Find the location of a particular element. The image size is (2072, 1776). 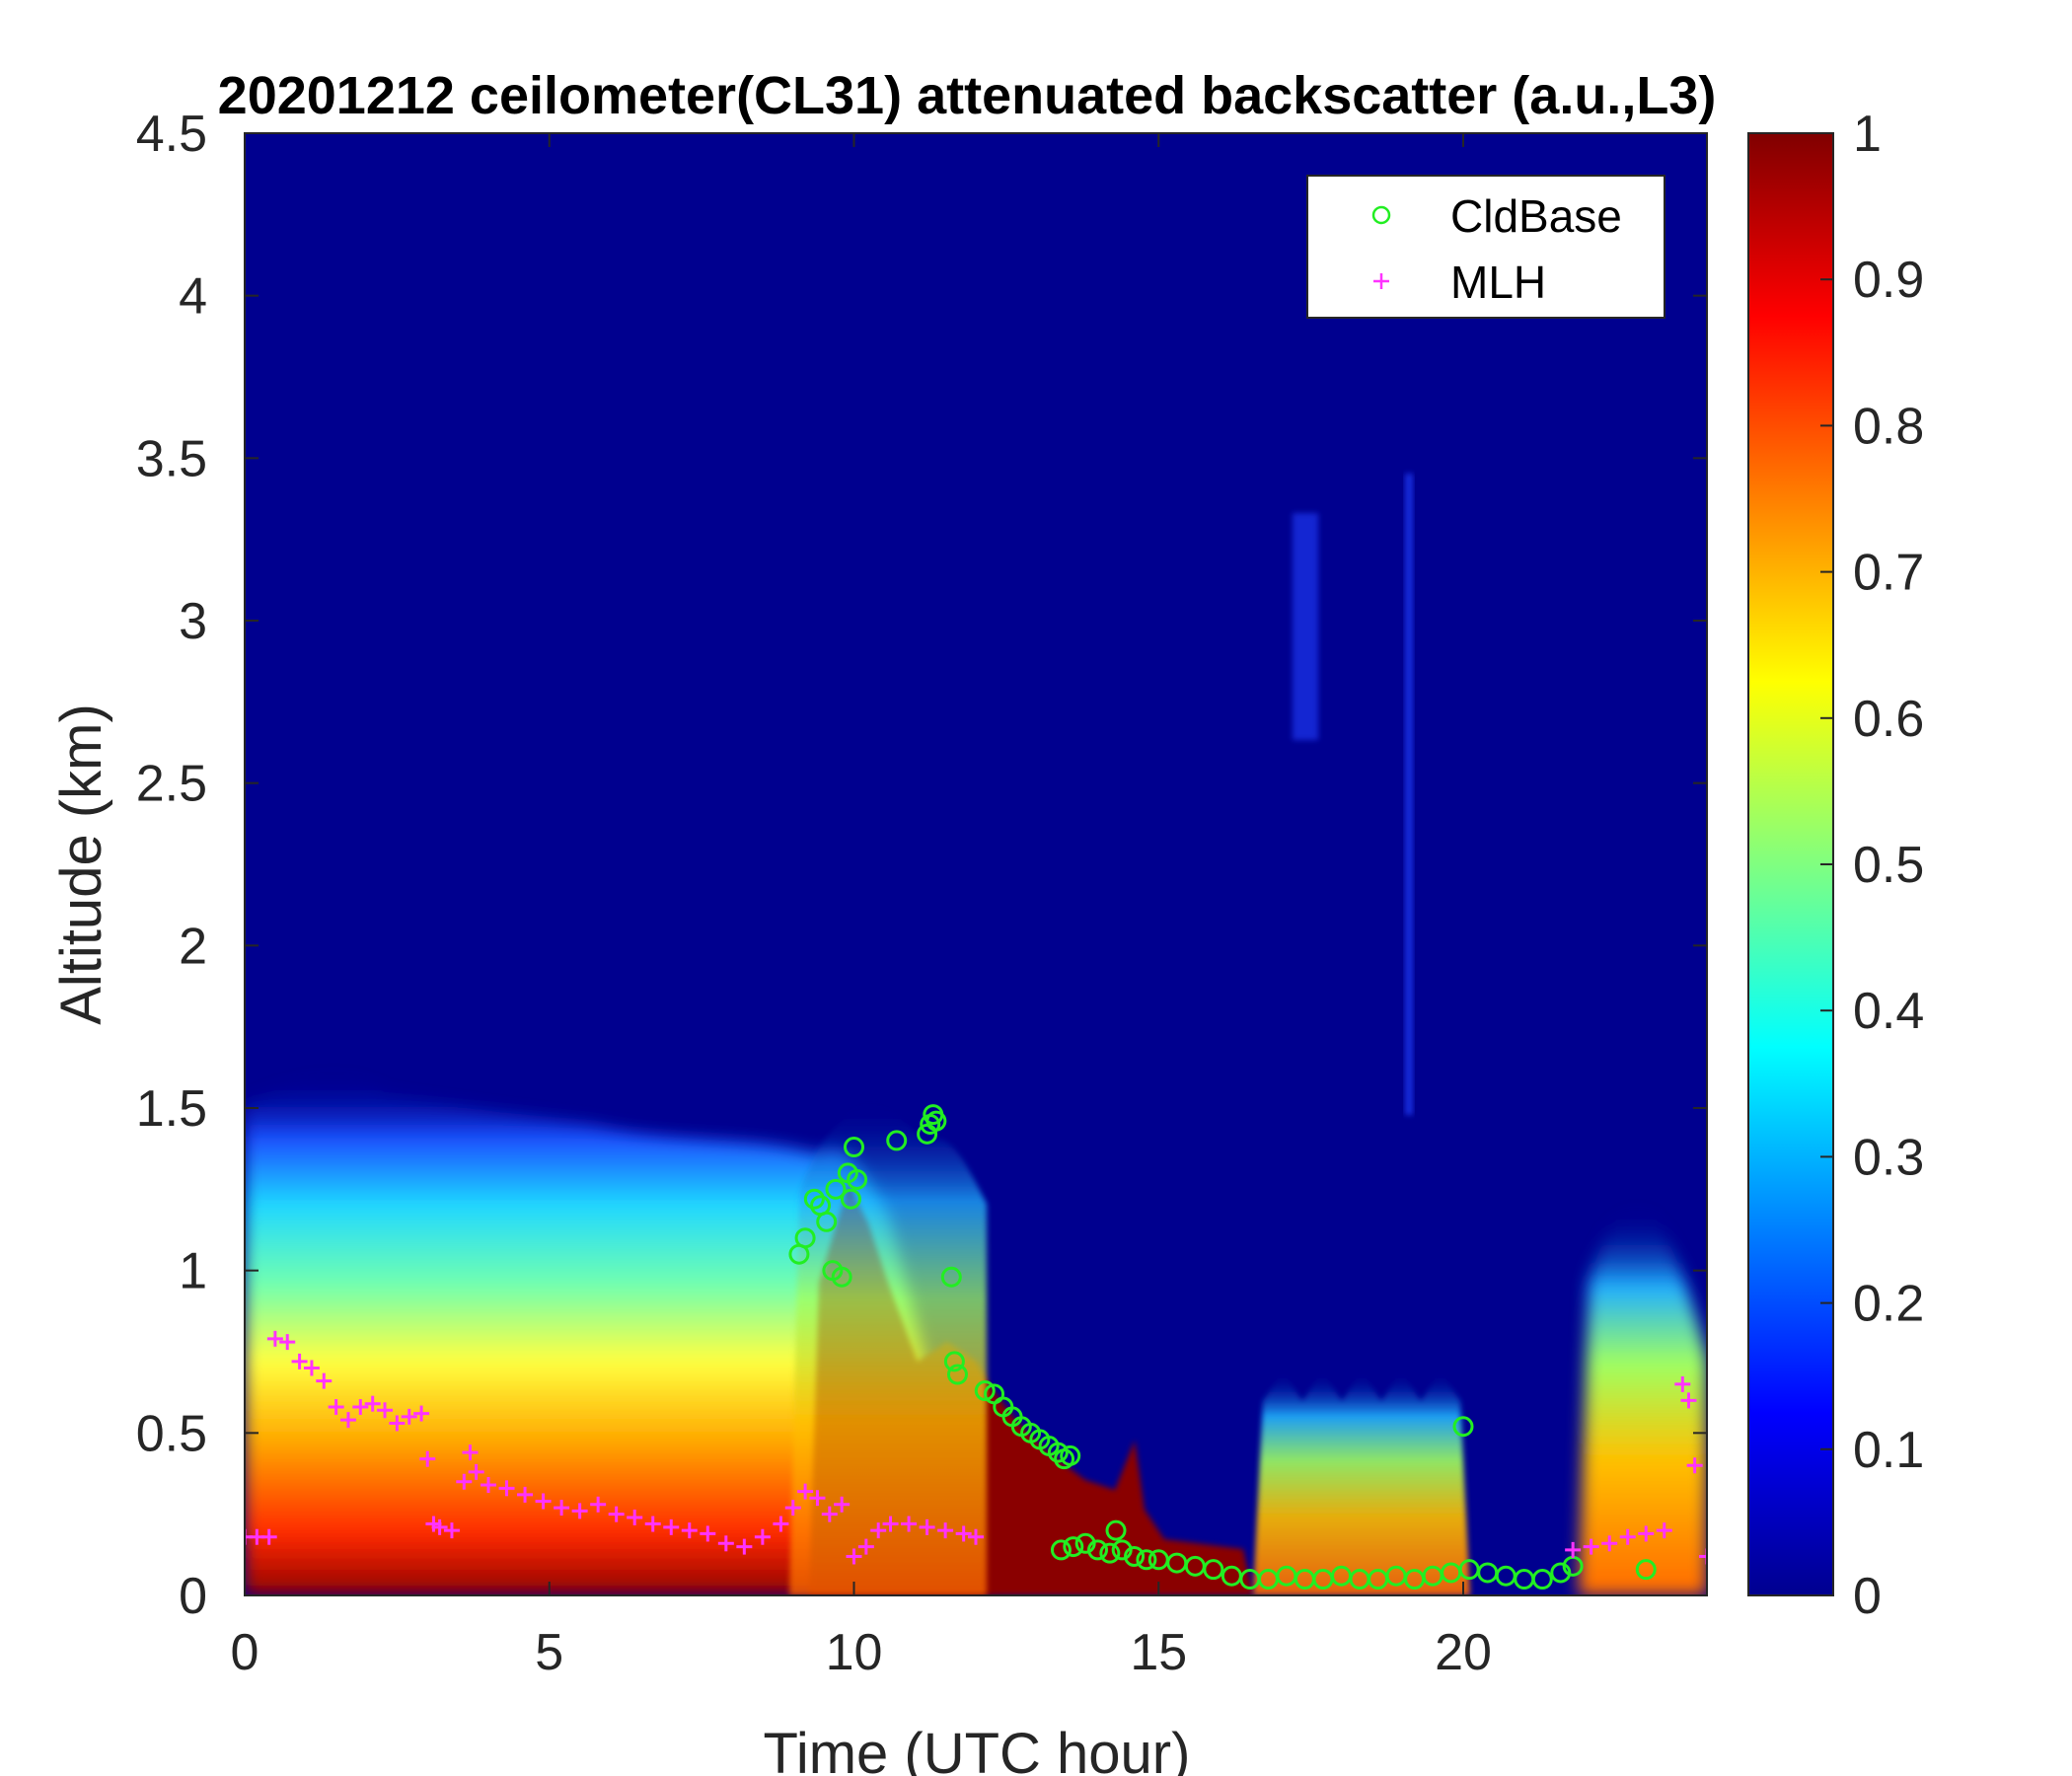

x-tick-label: 15 is located at coordinates (1158, 1653).